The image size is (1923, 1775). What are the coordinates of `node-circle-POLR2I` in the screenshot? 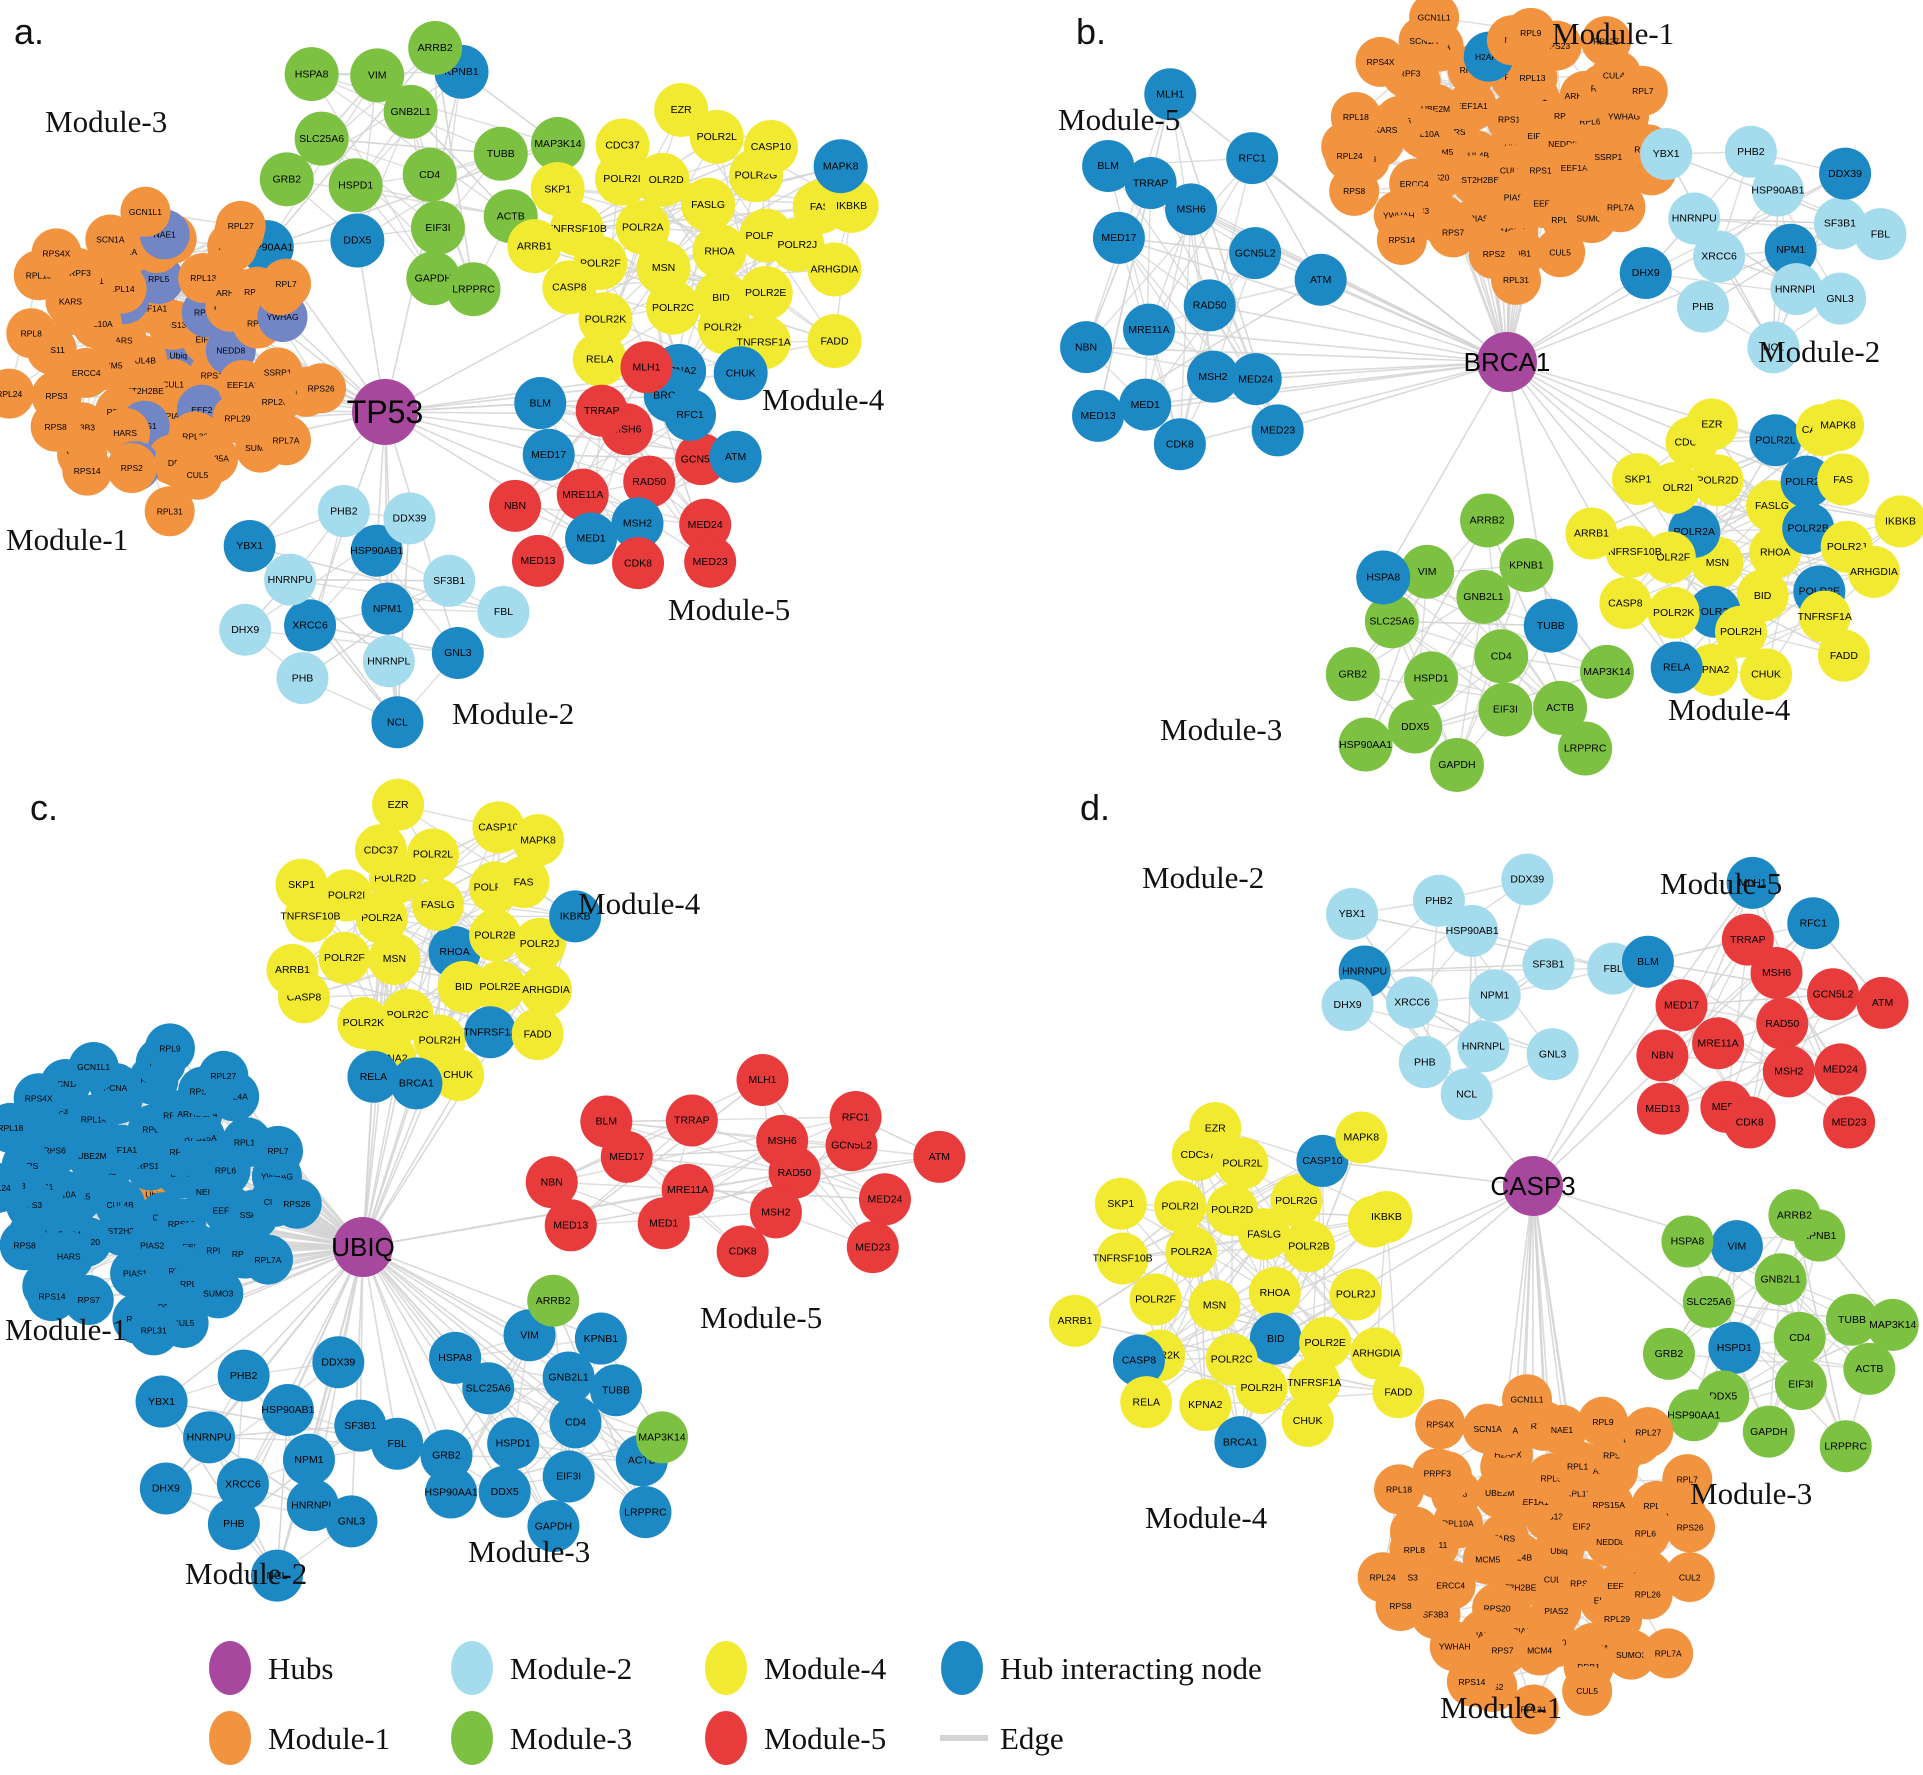 It's located at (1180, 1206).